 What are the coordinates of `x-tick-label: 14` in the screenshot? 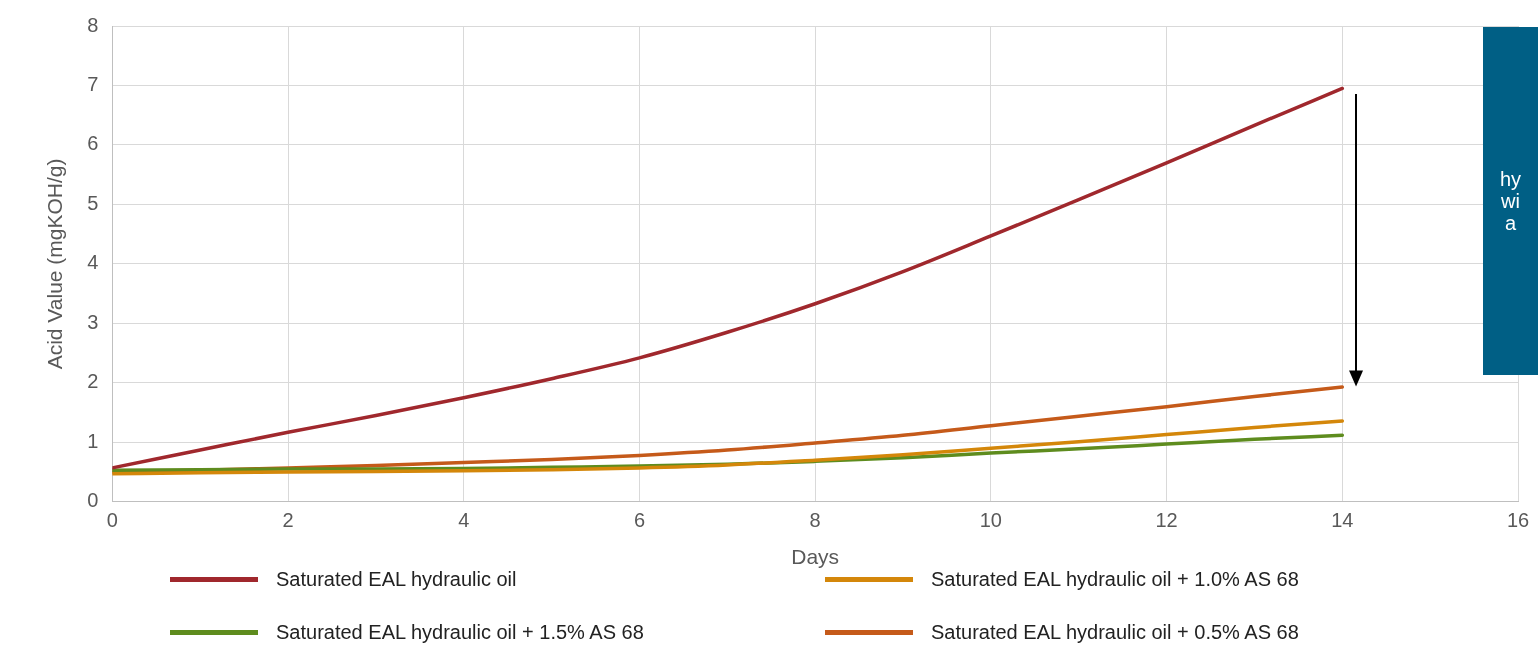 It's located at (1342, 520).